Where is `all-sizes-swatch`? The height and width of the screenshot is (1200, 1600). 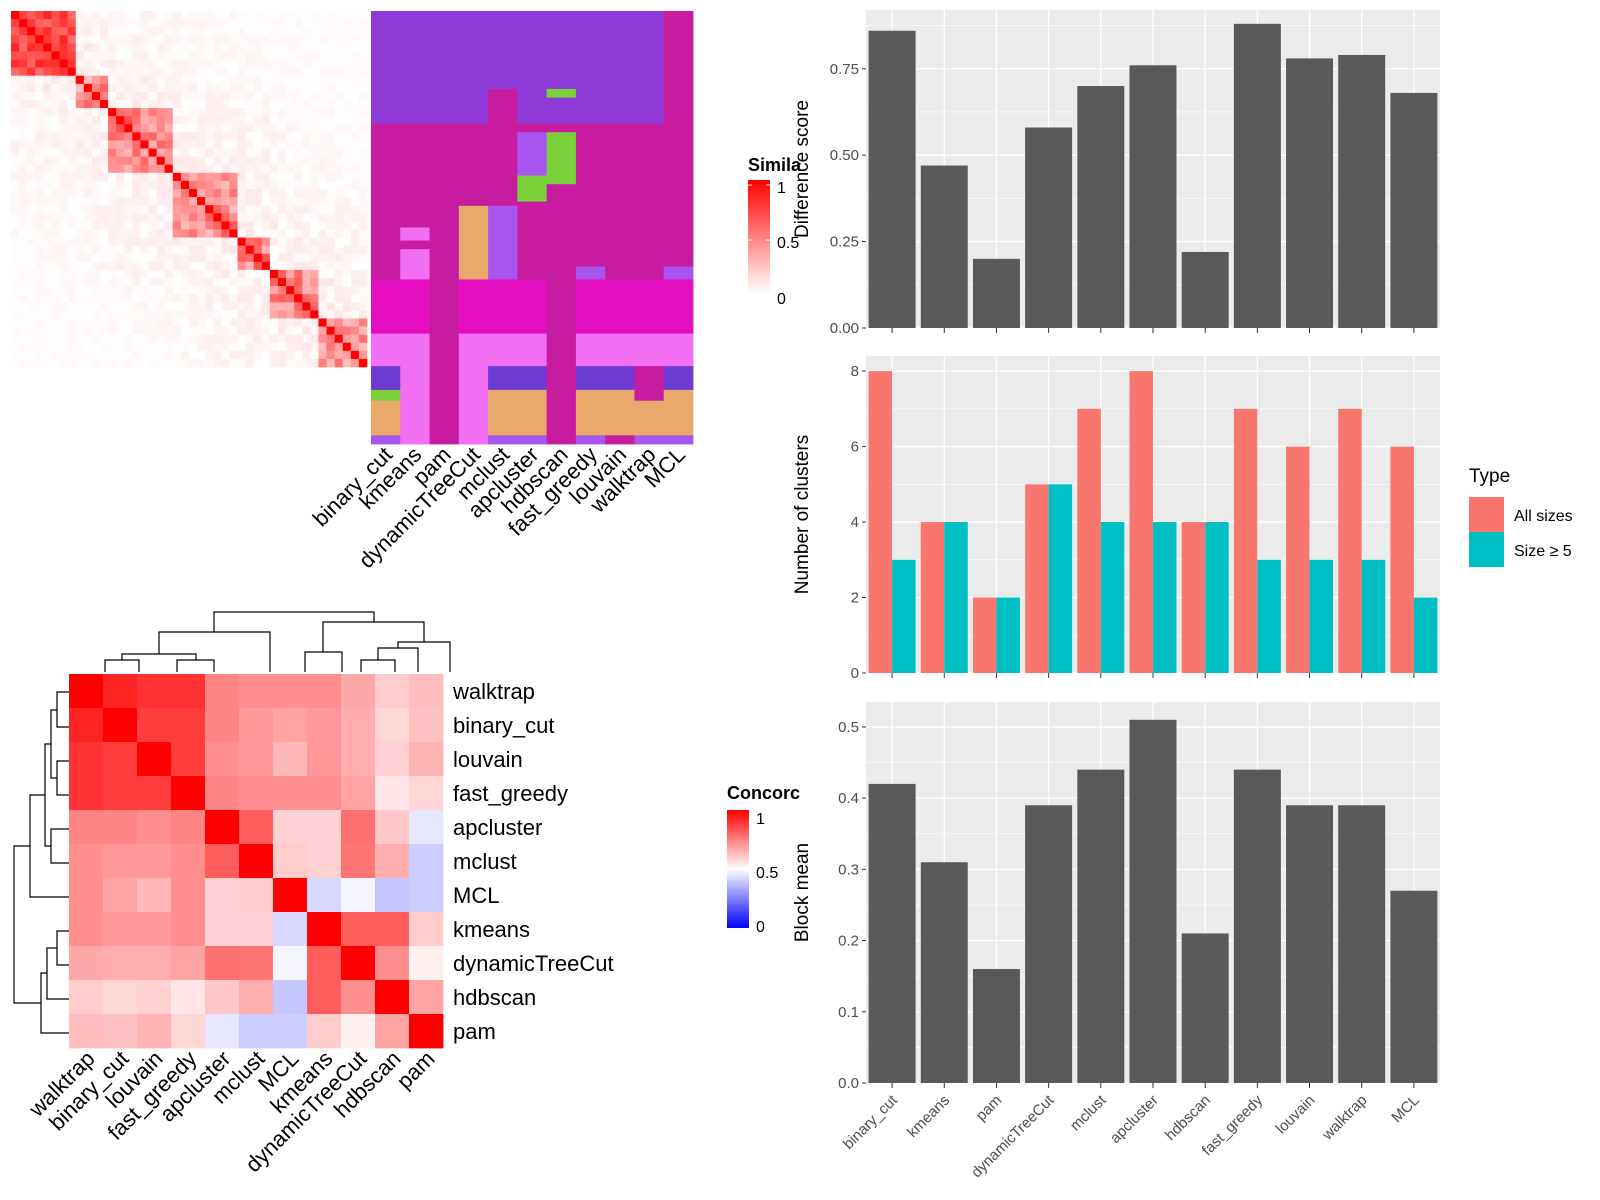 all-sizes-swatch is located at coordinates (1486, 514).